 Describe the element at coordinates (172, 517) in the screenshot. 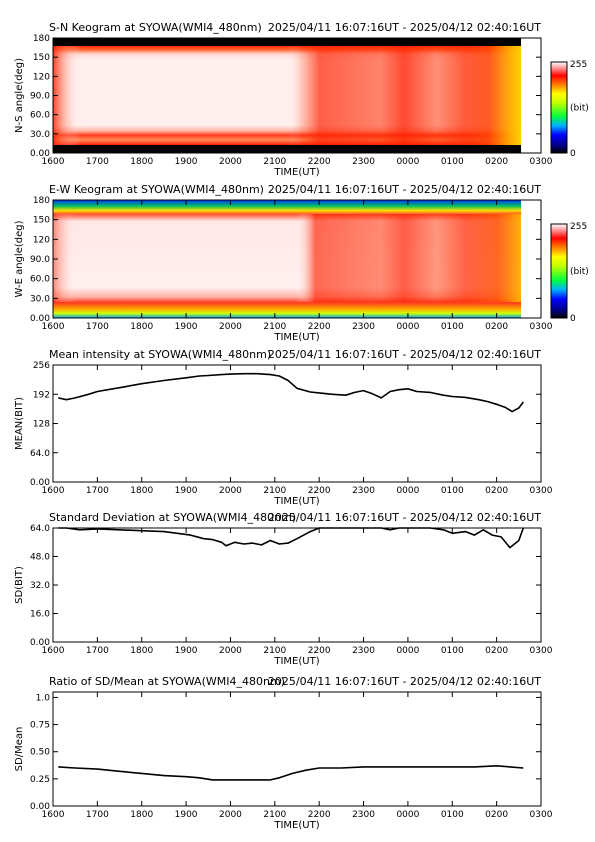

I see `chart-title: Standard Deviation at SYOWA(WMI4_480nm)` at that location.